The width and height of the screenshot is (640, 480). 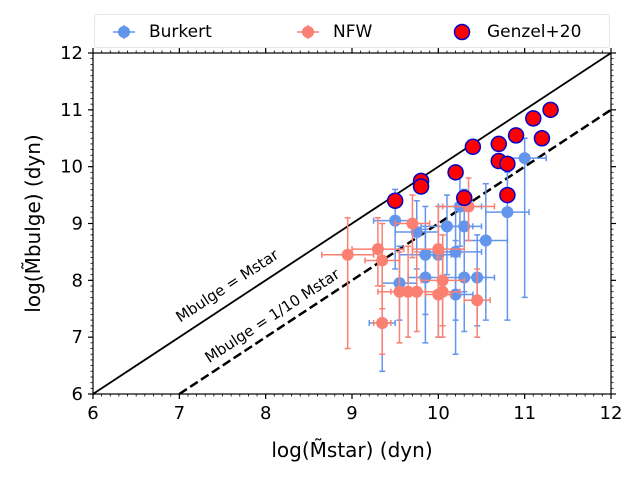 I want to click on legend-item-burkert: Burkert, so click(x=160, y=32).